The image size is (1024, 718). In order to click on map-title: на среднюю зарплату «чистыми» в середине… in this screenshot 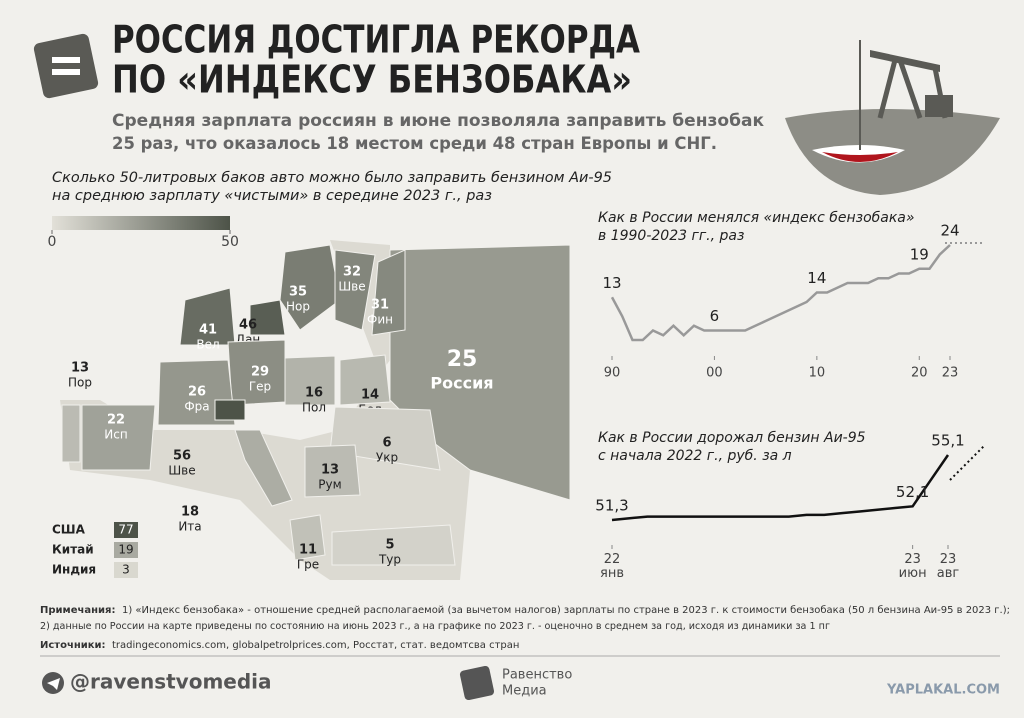, I will do `click(272, 196)`.